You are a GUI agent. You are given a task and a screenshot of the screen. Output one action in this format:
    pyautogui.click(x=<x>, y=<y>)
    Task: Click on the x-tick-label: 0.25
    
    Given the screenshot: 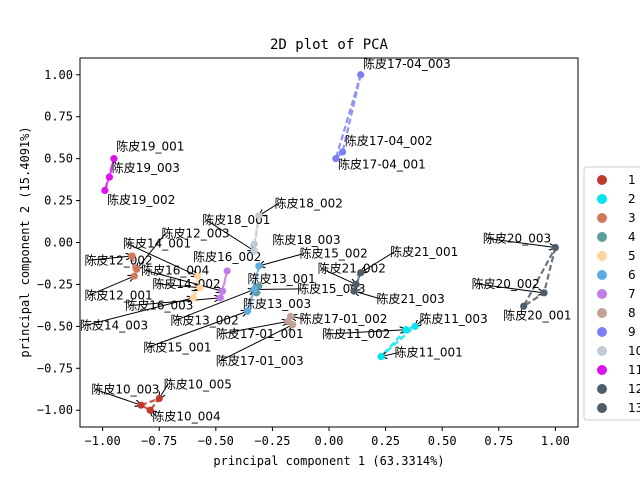 What is the action you would take?
    pyautogui.click(x=385, y=441)
    